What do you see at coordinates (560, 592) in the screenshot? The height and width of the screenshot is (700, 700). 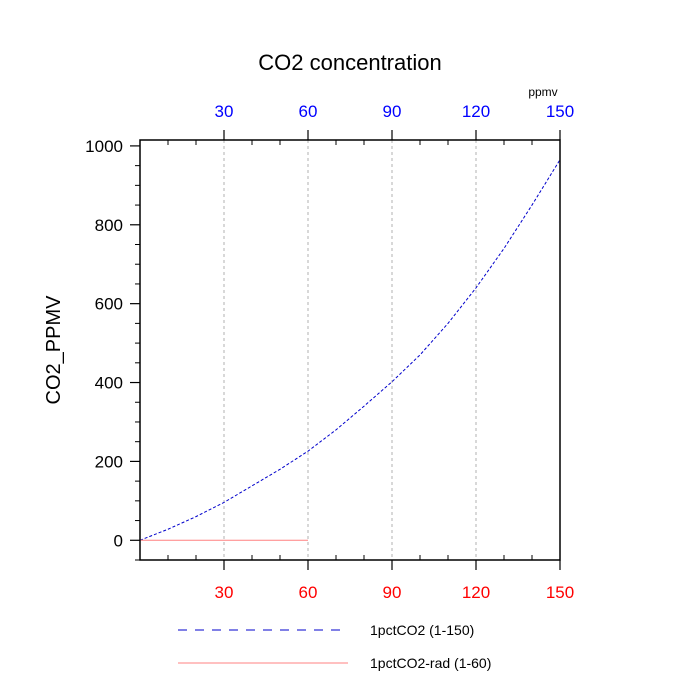 I see `x-tick-label-bottom: 150` at bounding box center [560, 592].